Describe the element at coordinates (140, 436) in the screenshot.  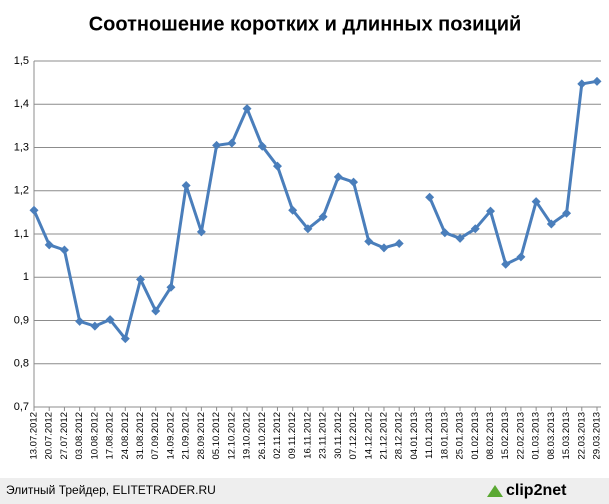
I see `x-tick-label: 31.08.2012` at that location.